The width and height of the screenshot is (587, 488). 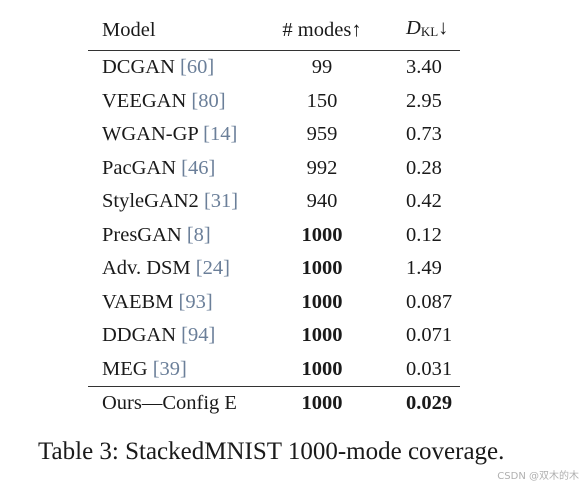 I want to click on cell-kl: 0.071, so click(x=429, y=335).